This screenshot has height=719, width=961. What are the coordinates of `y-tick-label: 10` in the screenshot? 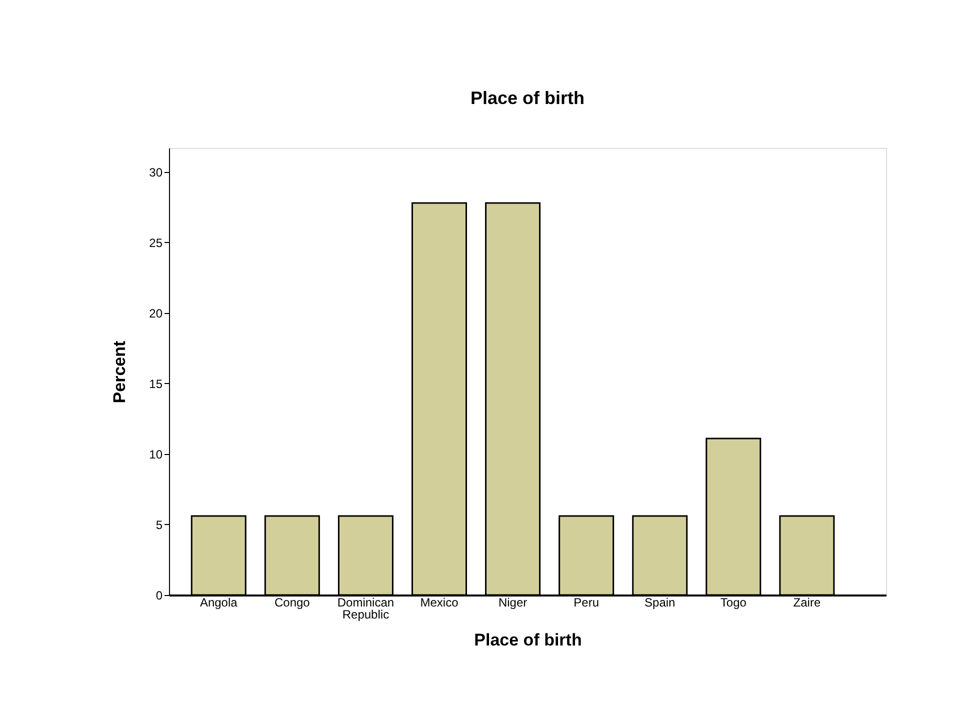 It's located at (156, 454).